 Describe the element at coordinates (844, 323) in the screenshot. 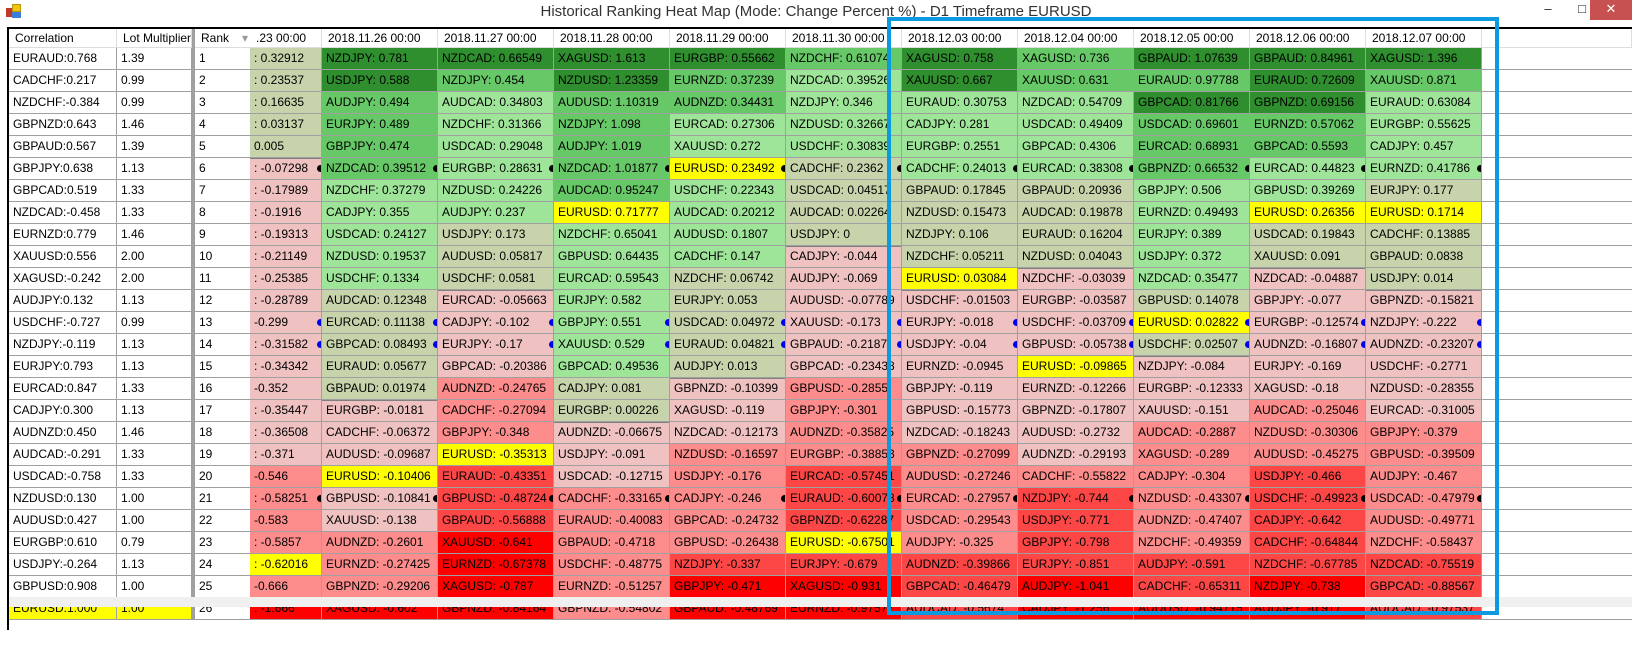

I see `heatmap-cell: XAUUSD: -0.173` at that location.